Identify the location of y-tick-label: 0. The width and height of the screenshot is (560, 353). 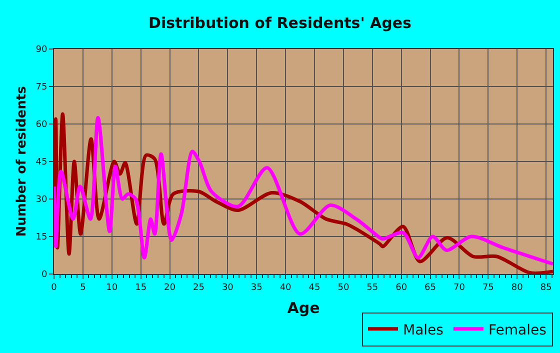
(44, 275).